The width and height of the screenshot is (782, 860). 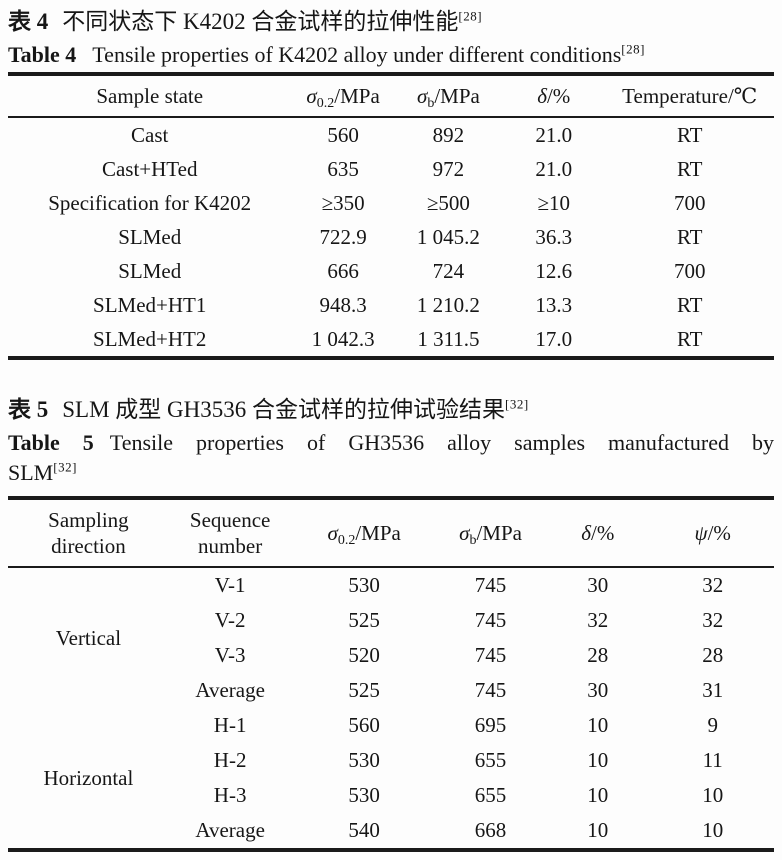 I want to click on cell-sample-state: Cast, so click(x=150, y=134).